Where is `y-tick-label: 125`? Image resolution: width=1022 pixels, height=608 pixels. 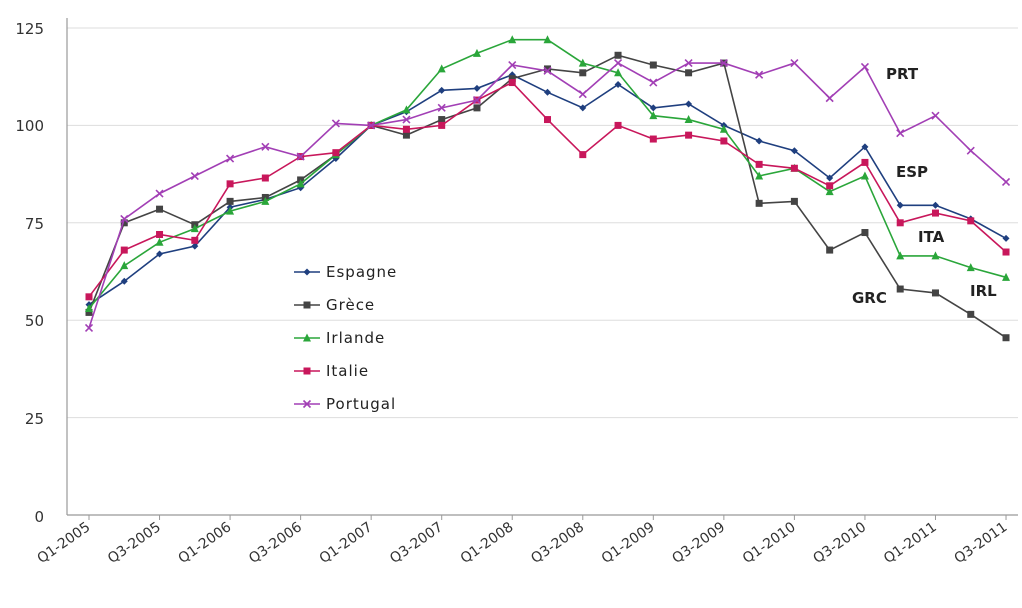 y-tick-label: 125 is located at coordinates (29, 29).